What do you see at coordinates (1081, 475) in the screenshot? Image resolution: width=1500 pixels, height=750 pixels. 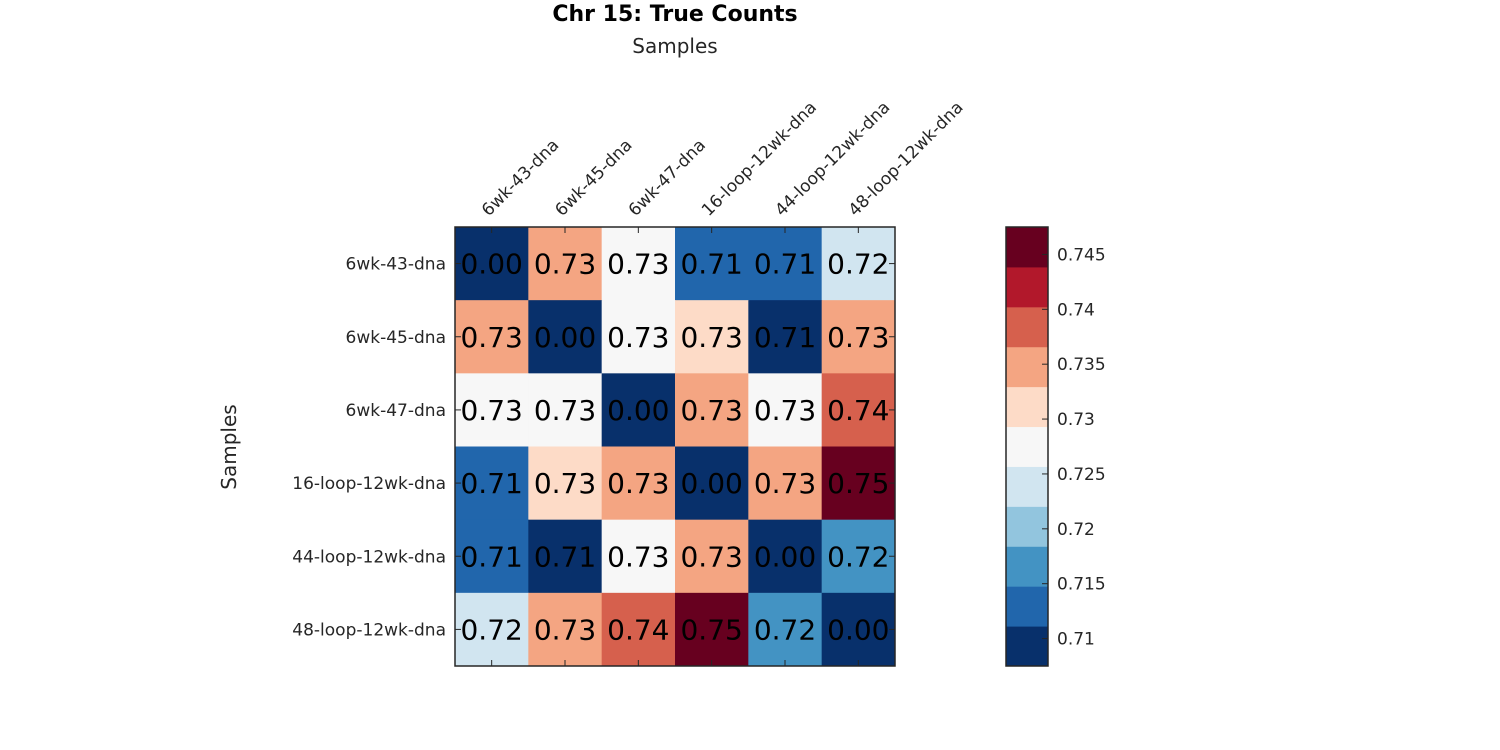 I see `colorbar-tick-label: 0.725` at bounding box center [1081, 475].